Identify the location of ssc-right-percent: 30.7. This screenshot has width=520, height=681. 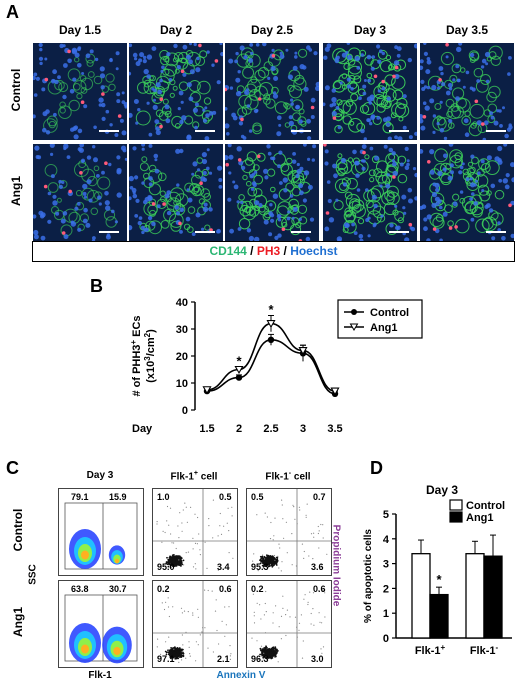
(118, 589).